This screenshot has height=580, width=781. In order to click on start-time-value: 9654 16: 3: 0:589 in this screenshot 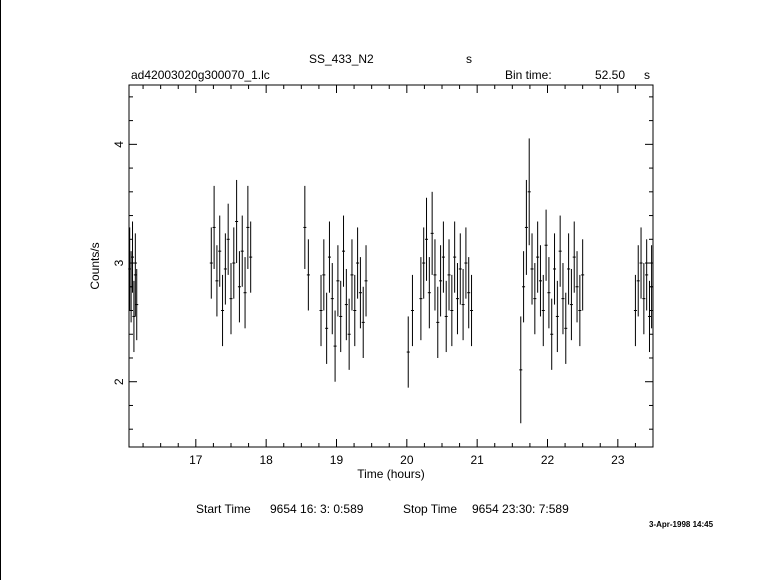, I will do `click(317, 509)`.